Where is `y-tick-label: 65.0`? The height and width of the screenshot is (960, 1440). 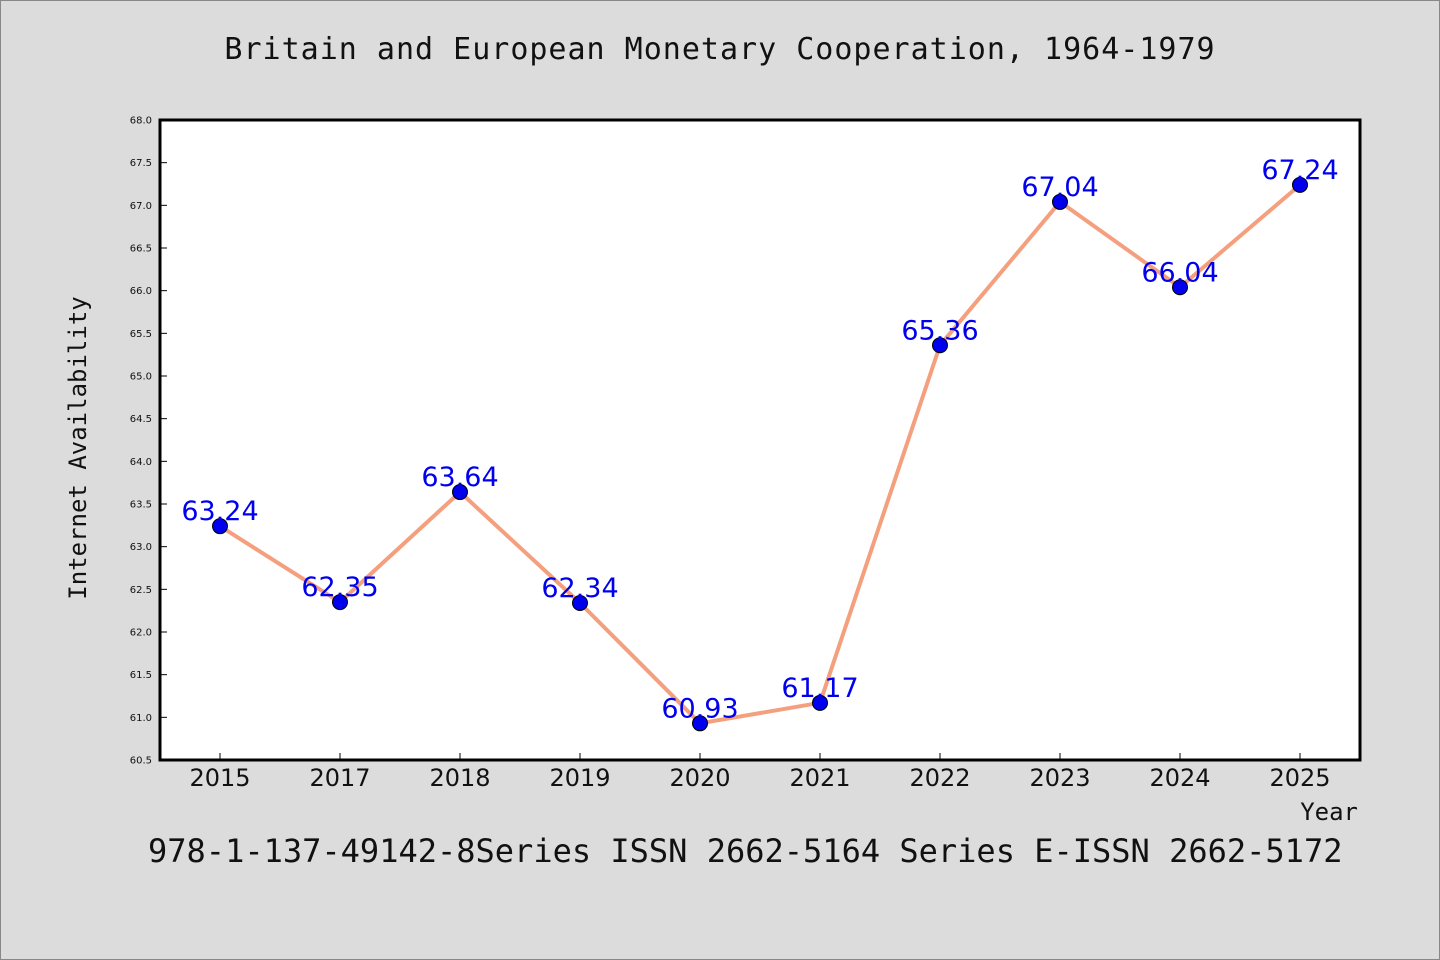
y-tick-label: 65.0 is located at coordinates (141, 377).